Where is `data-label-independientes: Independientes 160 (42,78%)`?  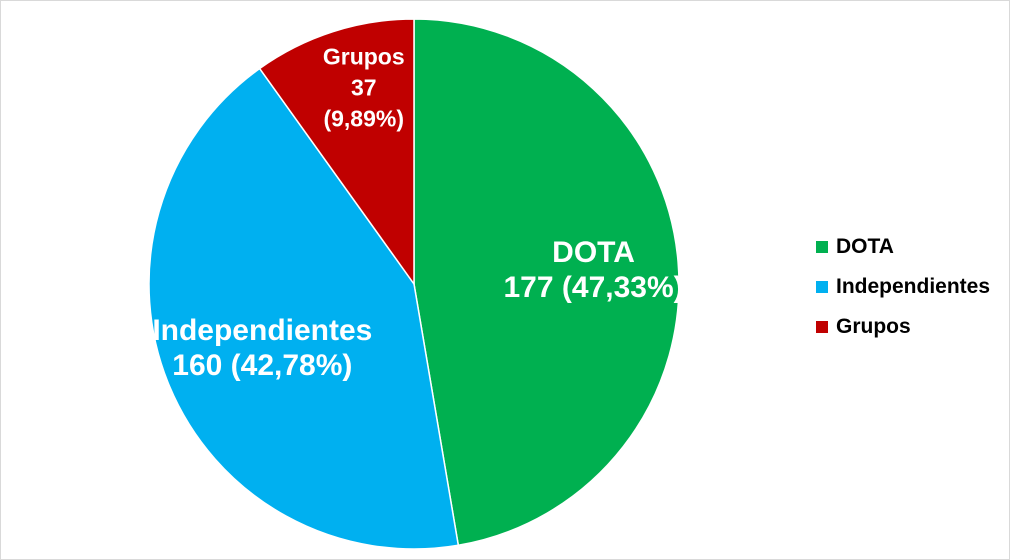
data-label-independientes: Independientes 160 (42,78%) is located at coordinates (262, 348).